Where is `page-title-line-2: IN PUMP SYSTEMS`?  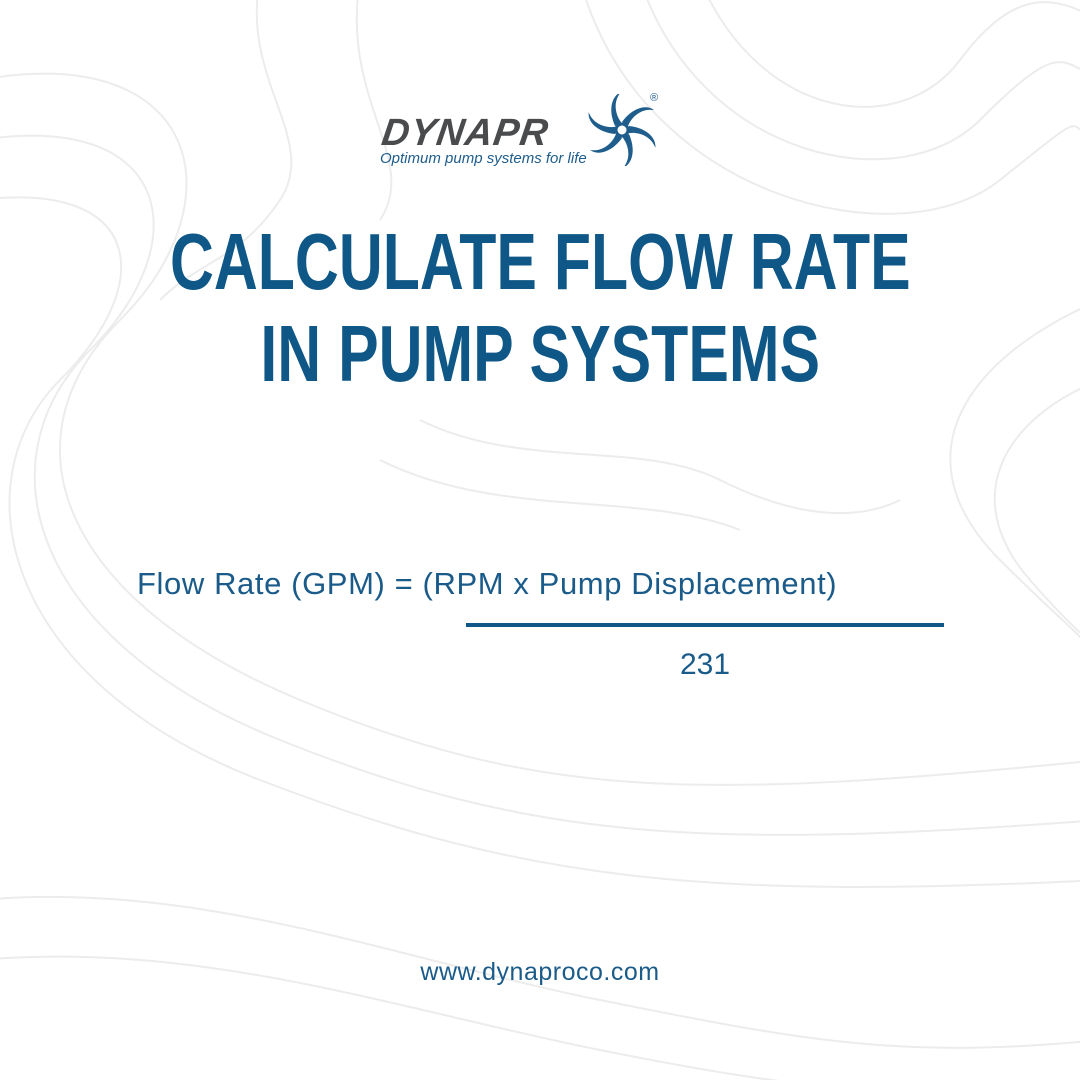
page-title-line-2: IN PUMP SYSTEMS is located at coordinates (540, 354).